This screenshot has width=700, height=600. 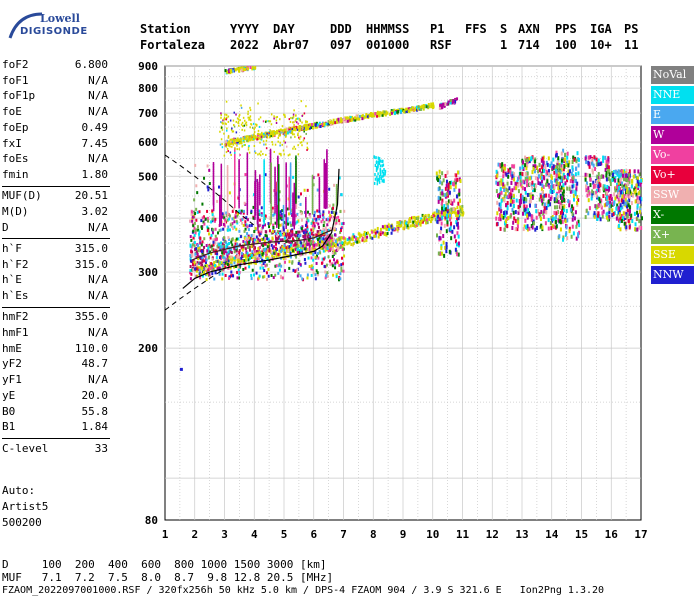 What do you see at coordinates (95, 411) in the screenshot?
I see `param-value: 55.8` at bounding box center [95, 411].